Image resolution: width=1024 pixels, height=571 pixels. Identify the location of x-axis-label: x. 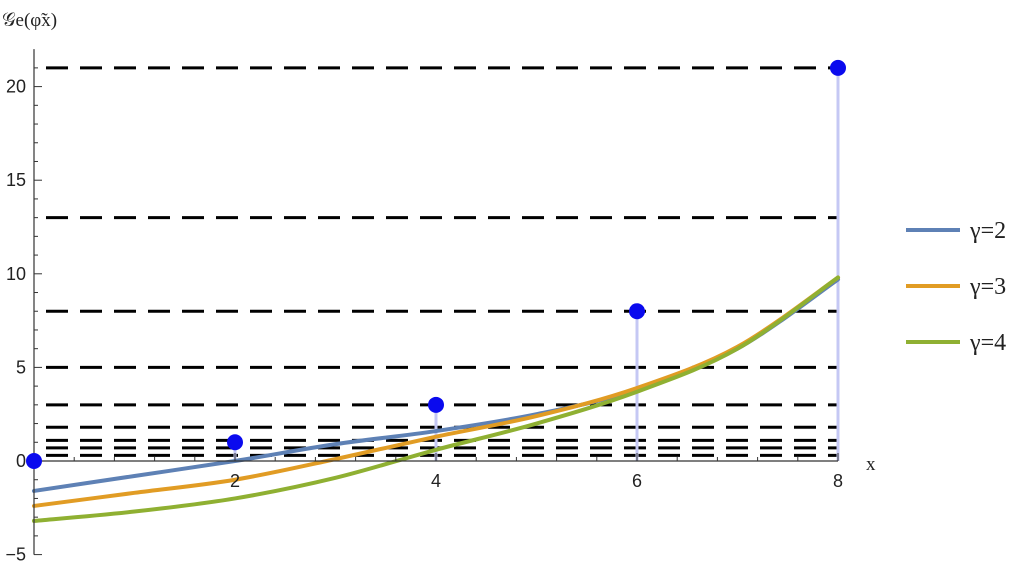
(871, 464).